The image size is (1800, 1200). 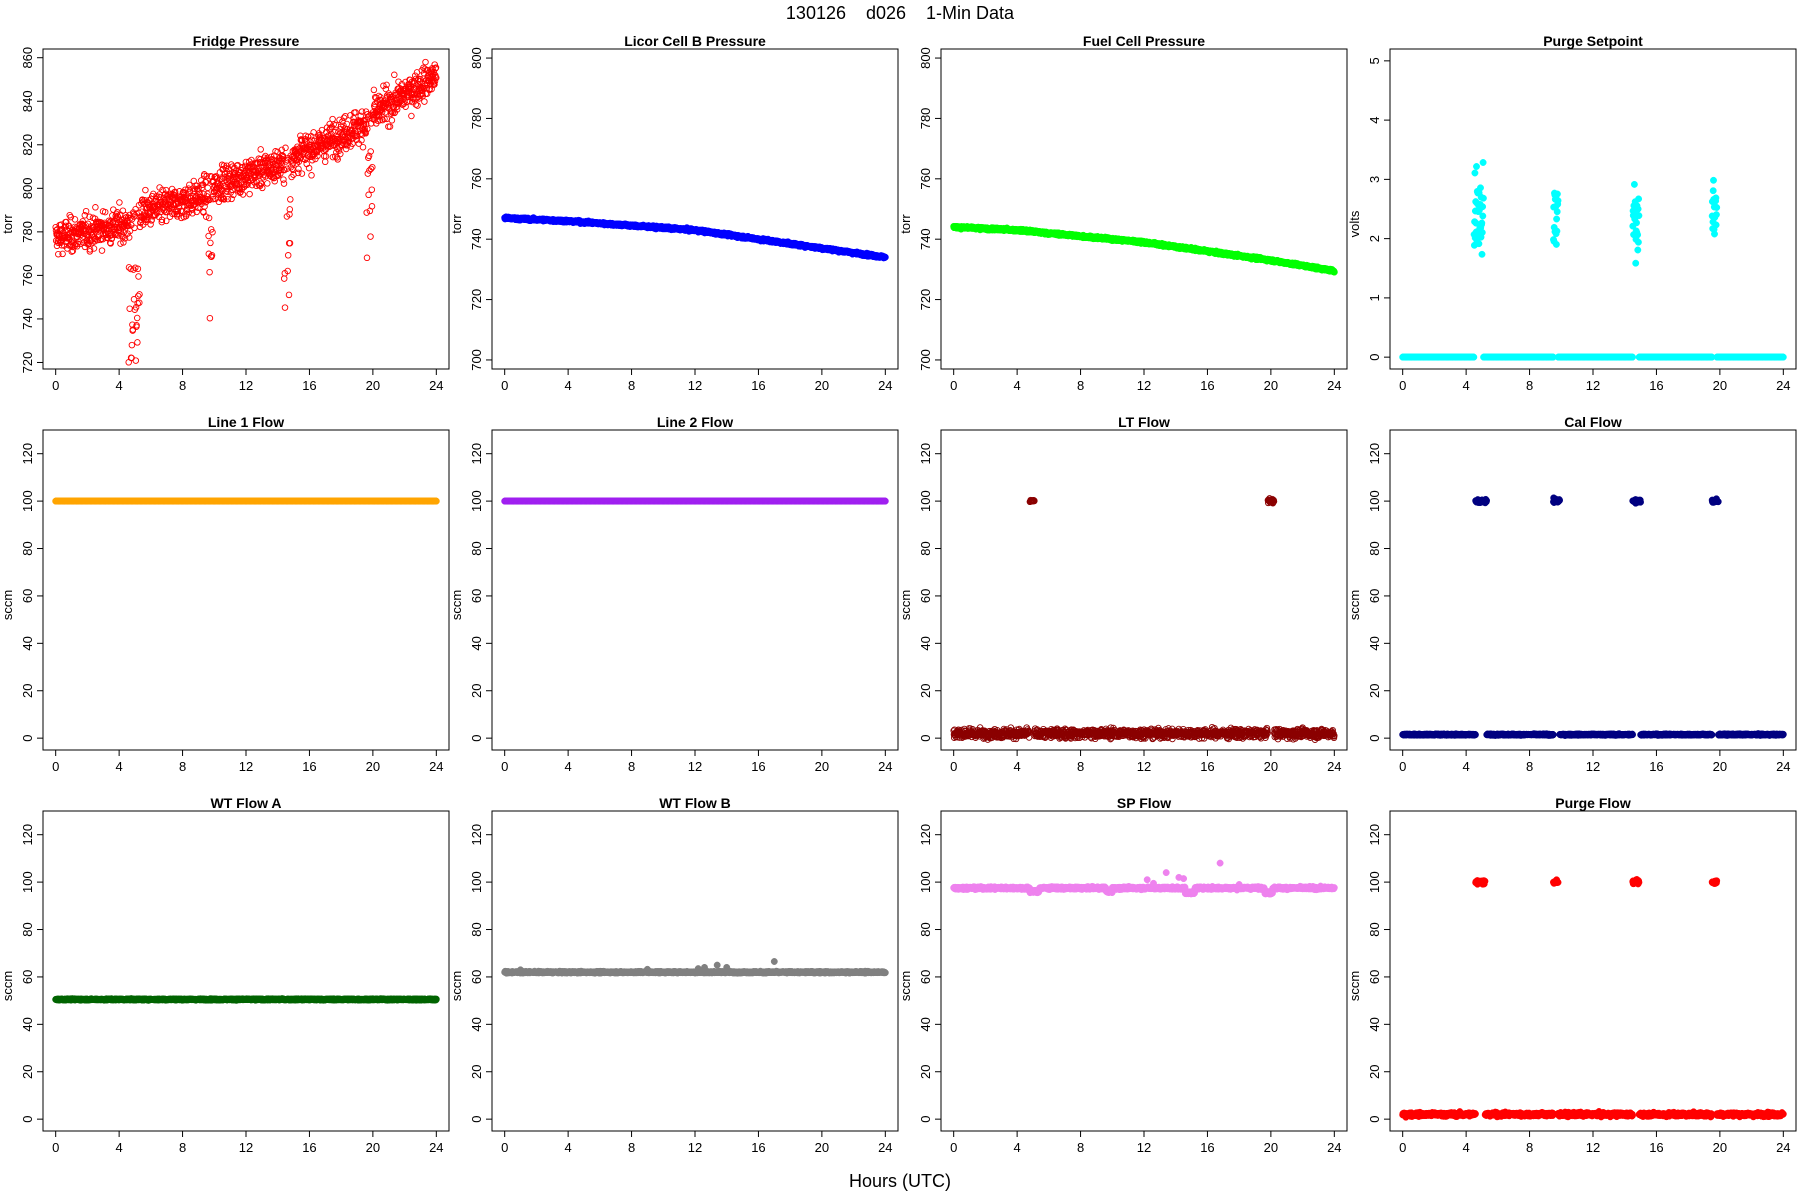 I want to click on x-tick-label: 20, so click(x=822, y=385).